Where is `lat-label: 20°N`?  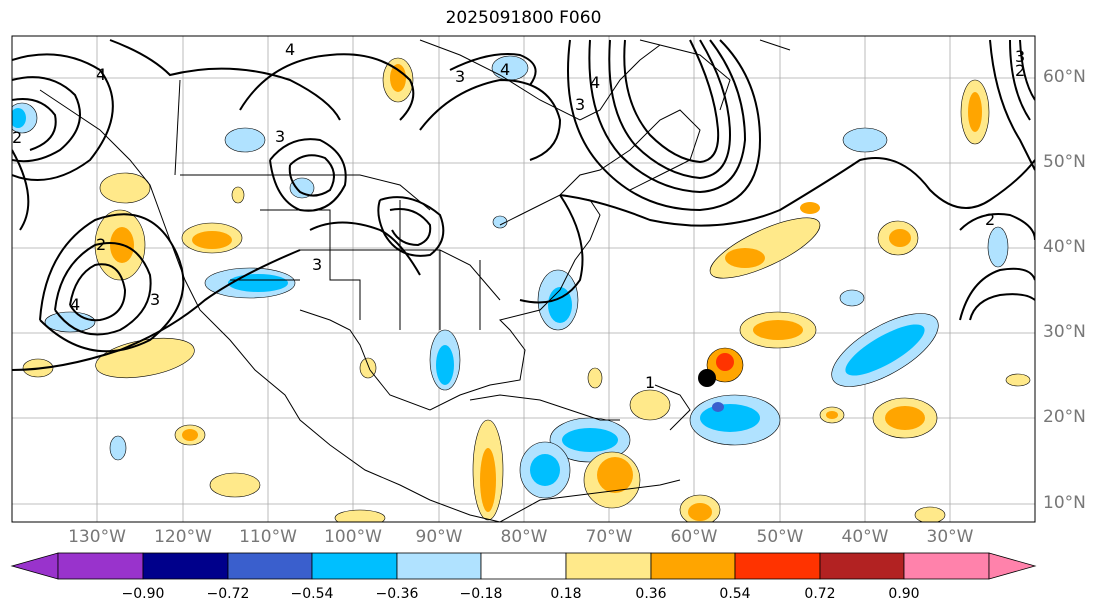
lat-label: 20°N is located at coordinates (1064, 417).